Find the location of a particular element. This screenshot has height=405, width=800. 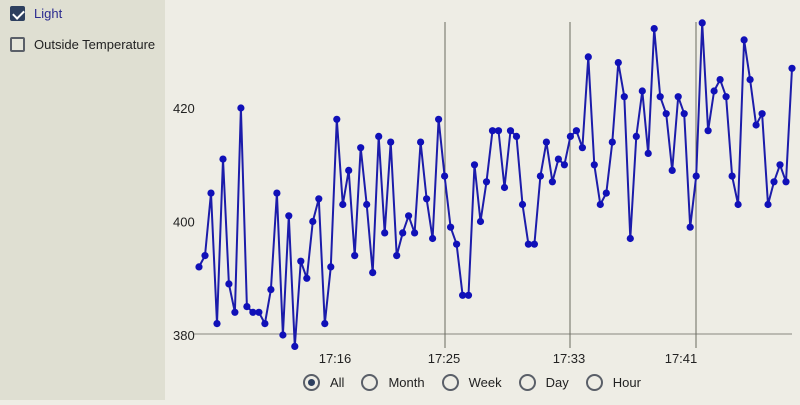

toggle-light: Light is located at coordinates (36, 13).